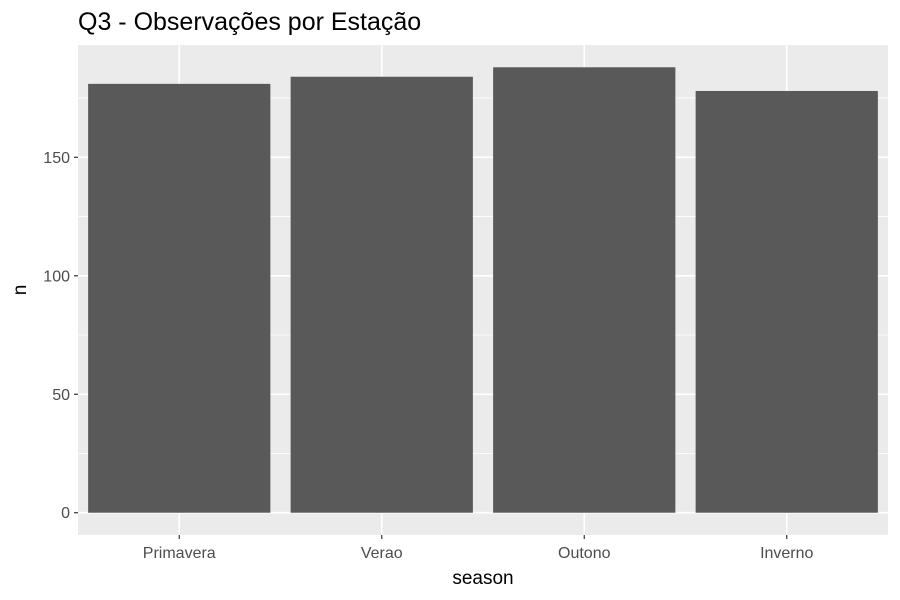 The height and width of the screenshot is (600, 900). Describe the element at coordinates (482, 578) in the screenshot. I see `x-axis-title: season` at that location.